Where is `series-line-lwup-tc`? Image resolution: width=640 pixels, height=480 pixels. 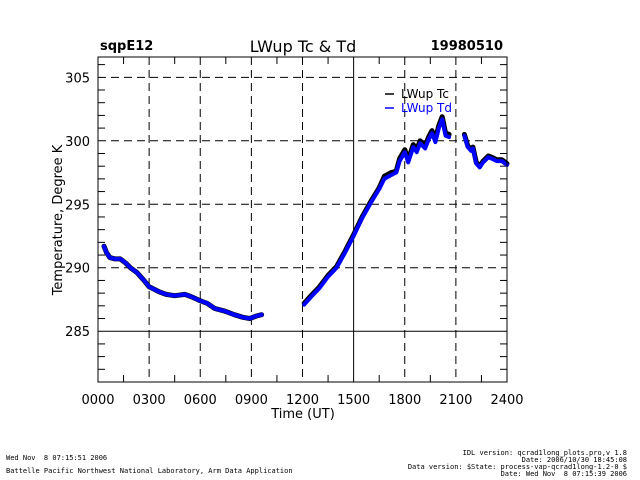 series-line-lwup-tc is located at coordinates (183, 282).